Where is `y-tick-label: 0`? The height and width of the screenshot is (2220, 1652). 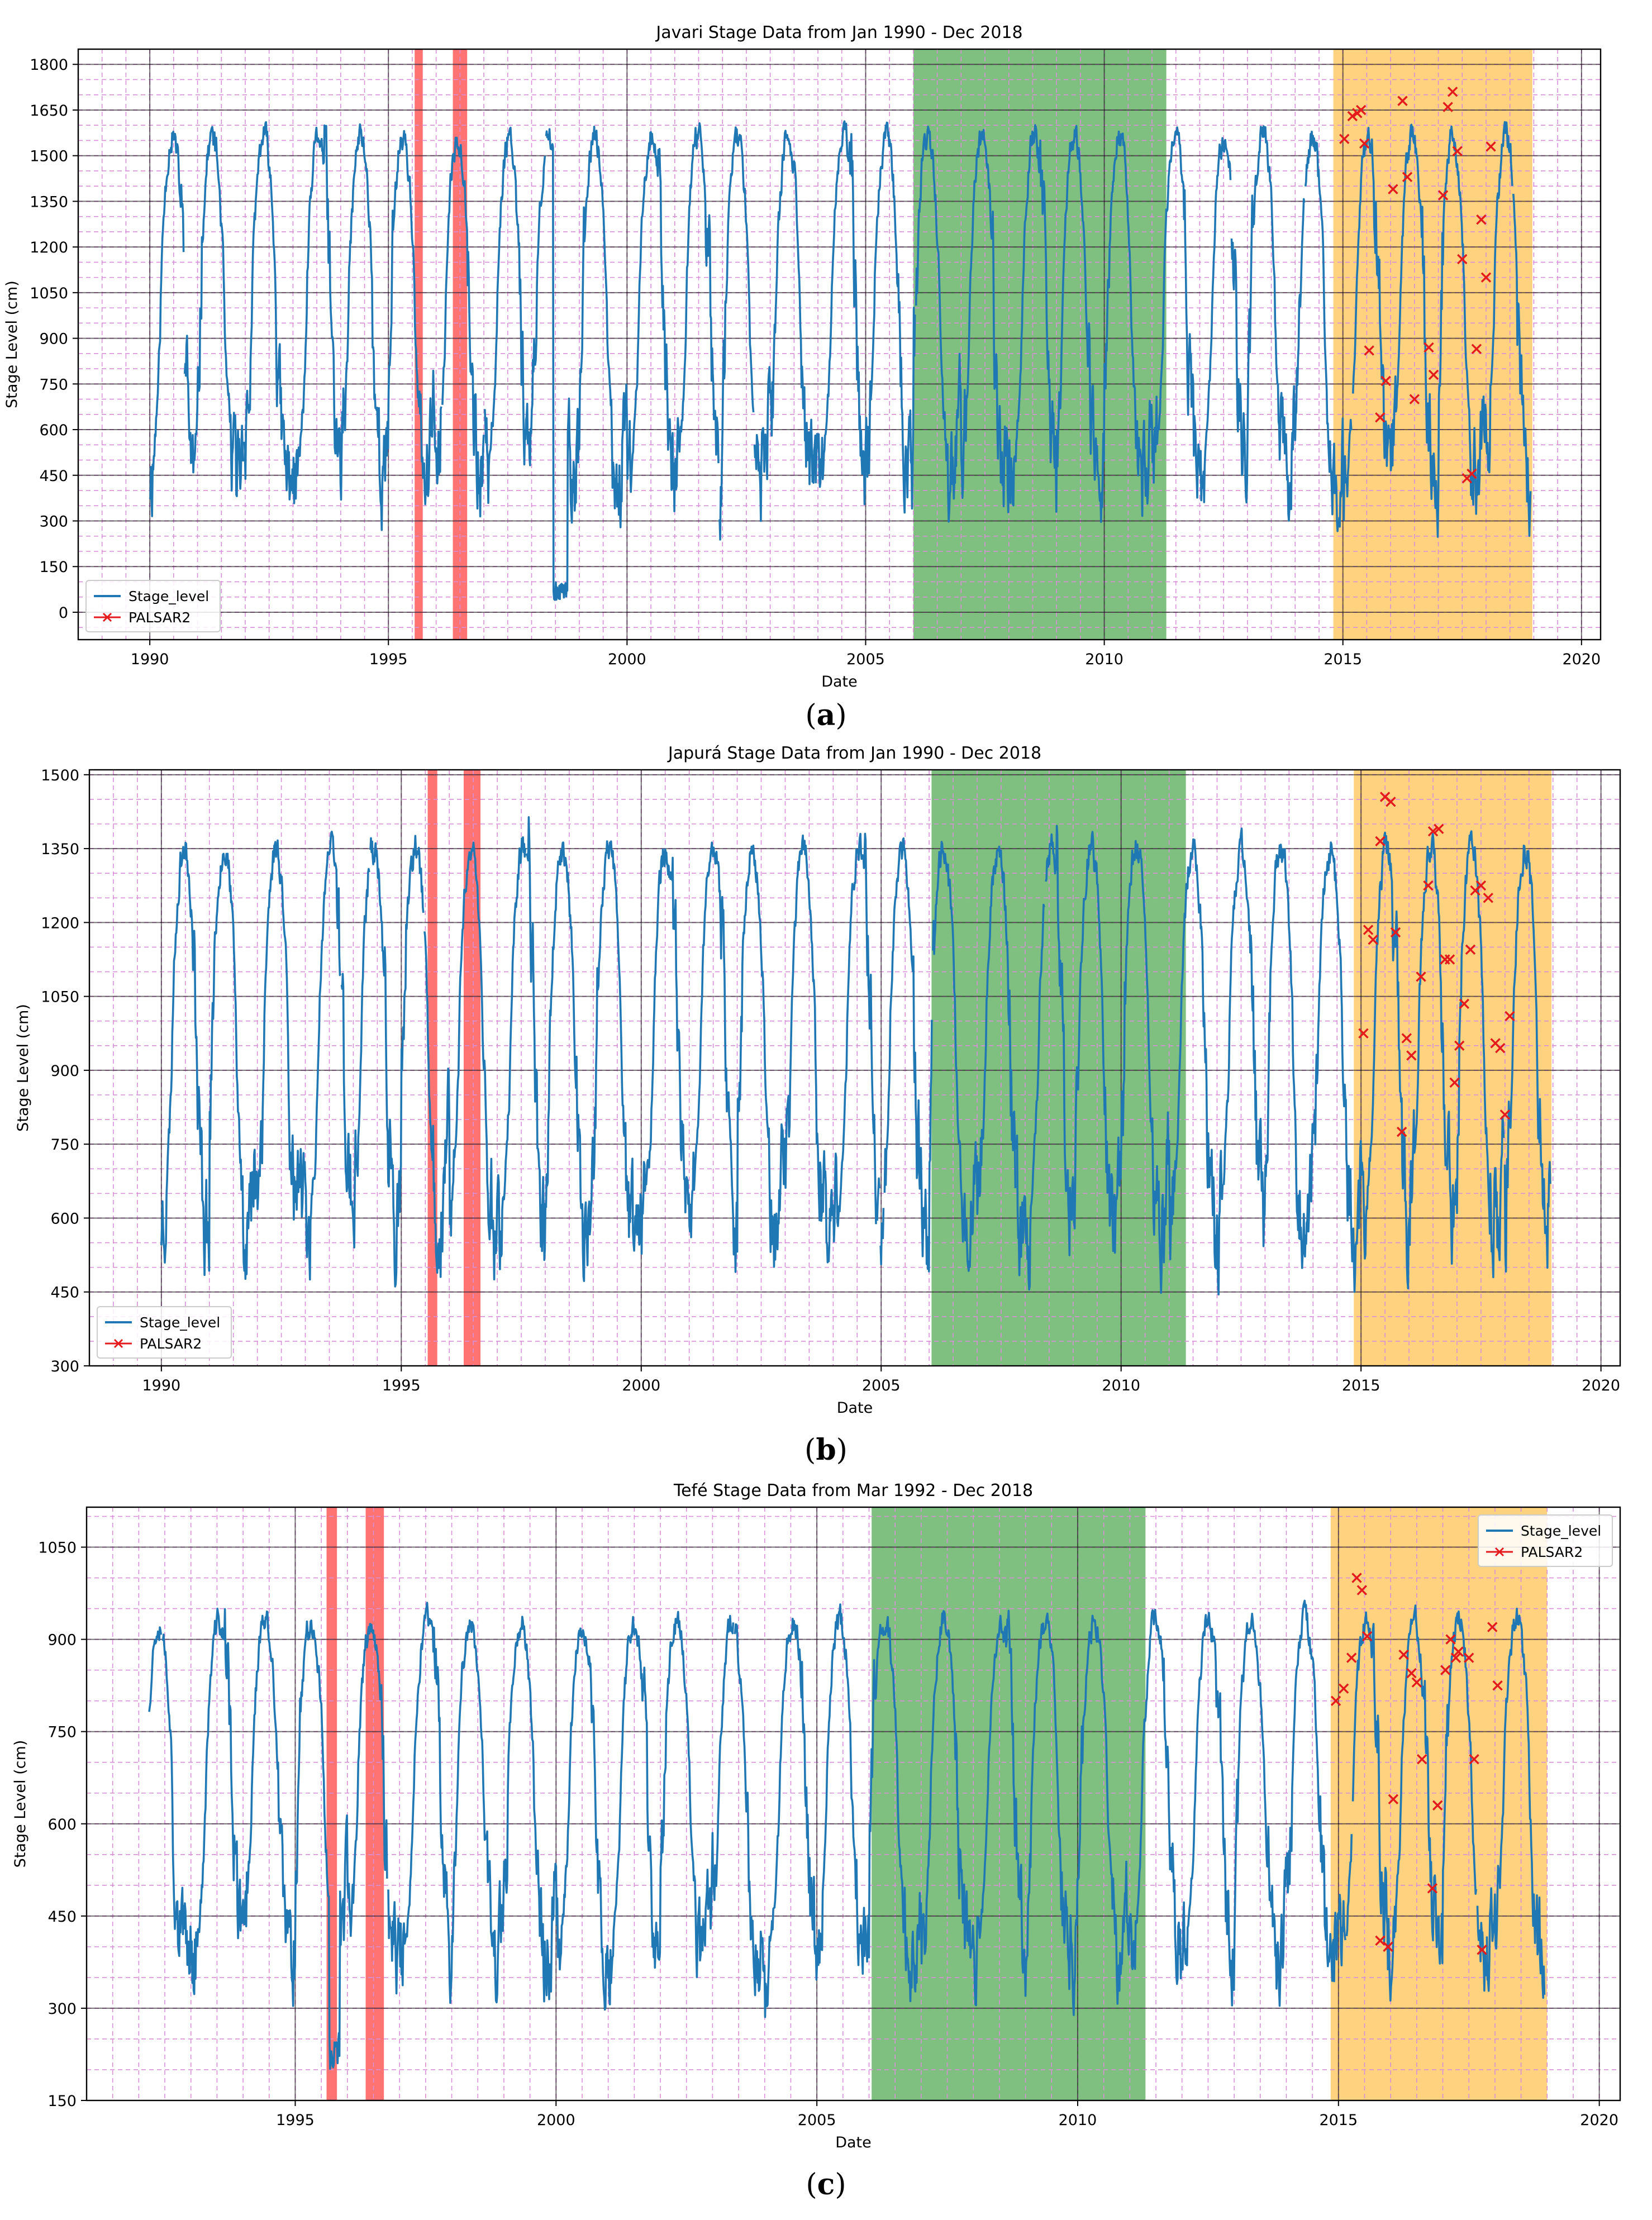
y-tick-label: 0 is located at coordinates (63, 613).